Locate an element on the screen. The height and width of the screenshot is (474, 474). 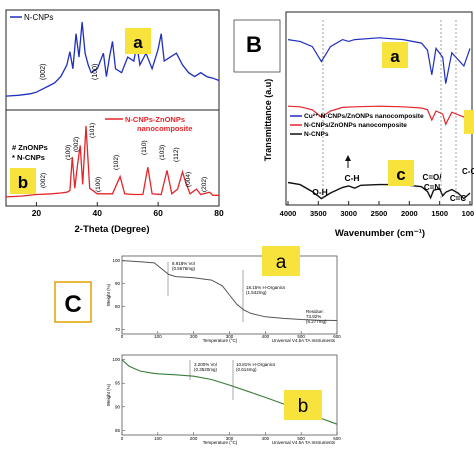
xrd-x-tick-label: 60 is located at coordinates (158, 213).